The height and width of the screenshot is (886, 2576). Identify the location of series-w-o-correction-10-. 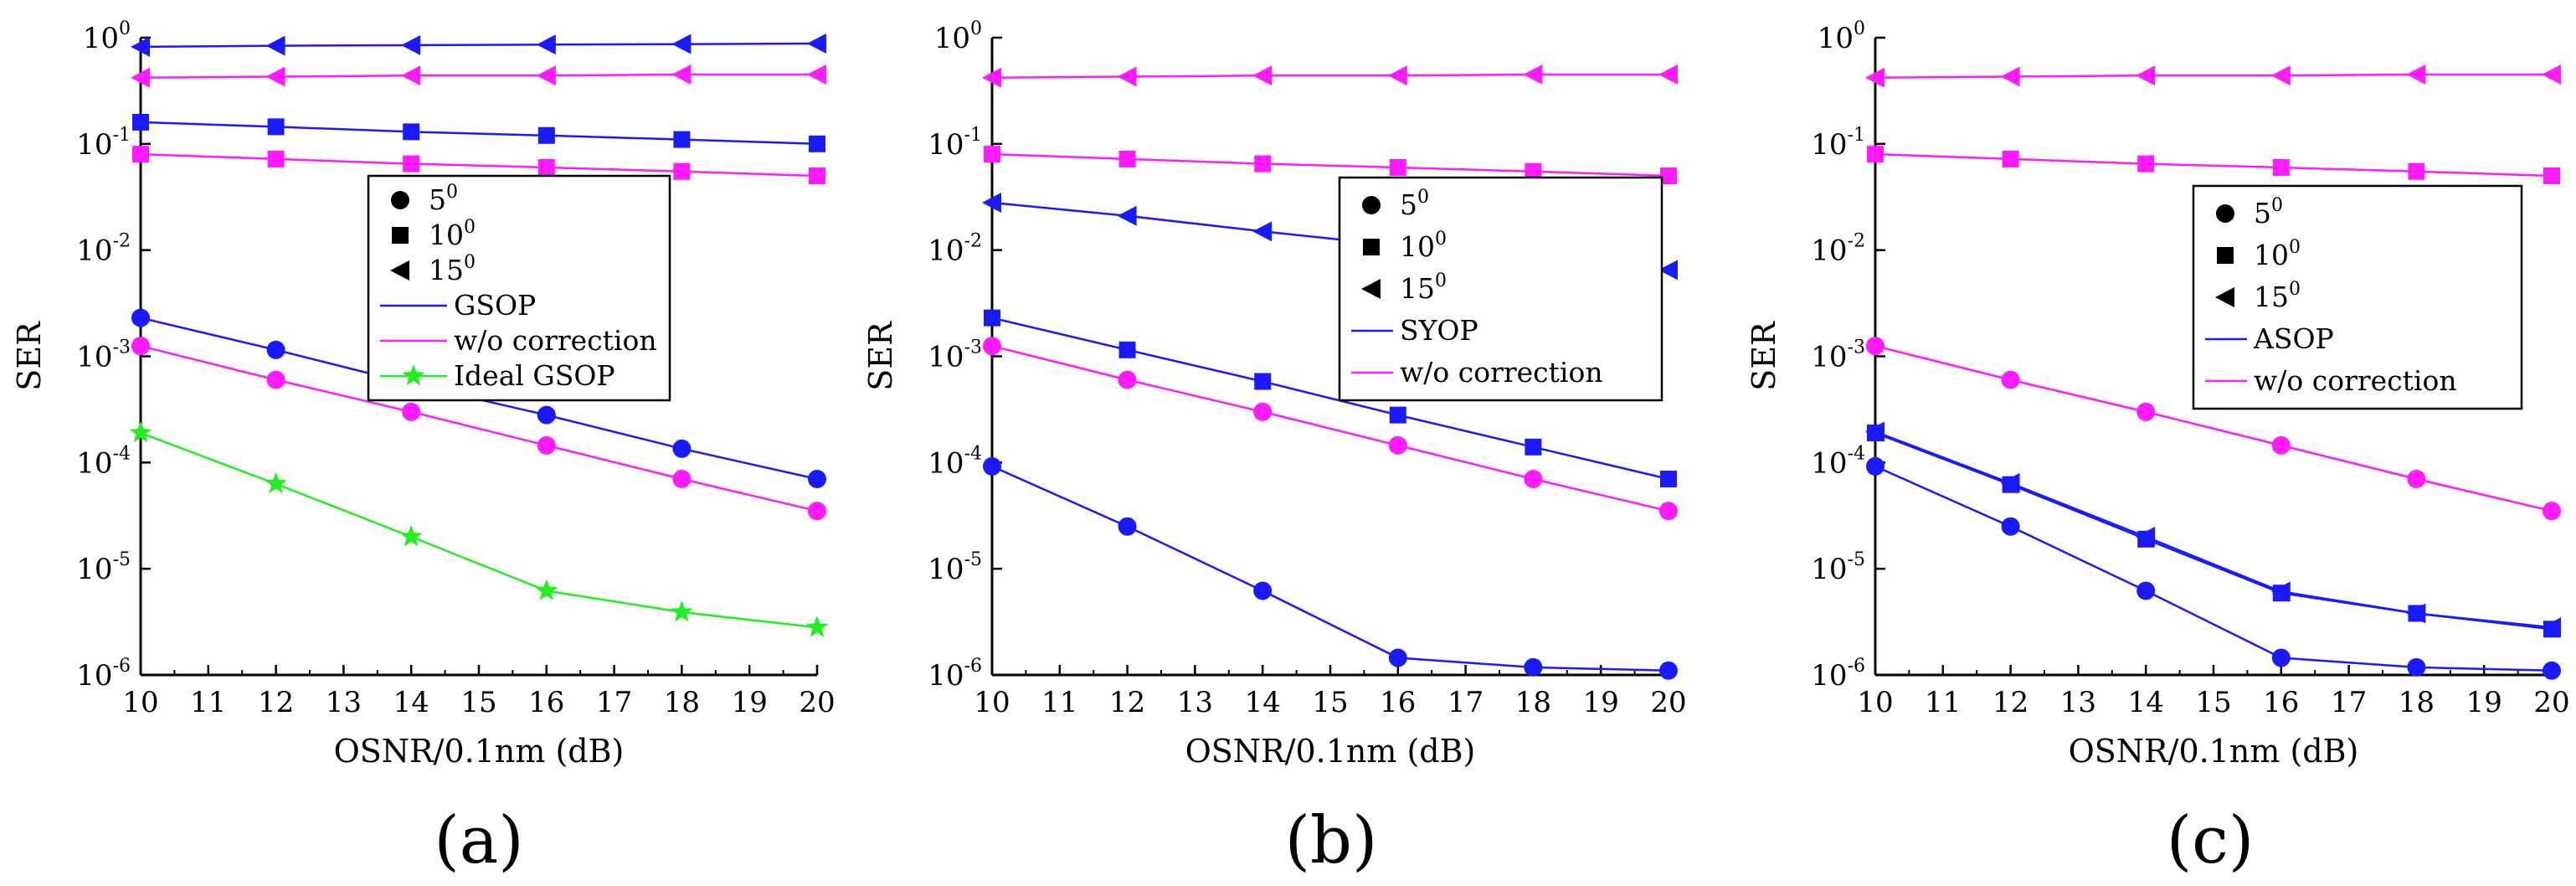
(1331, 165).